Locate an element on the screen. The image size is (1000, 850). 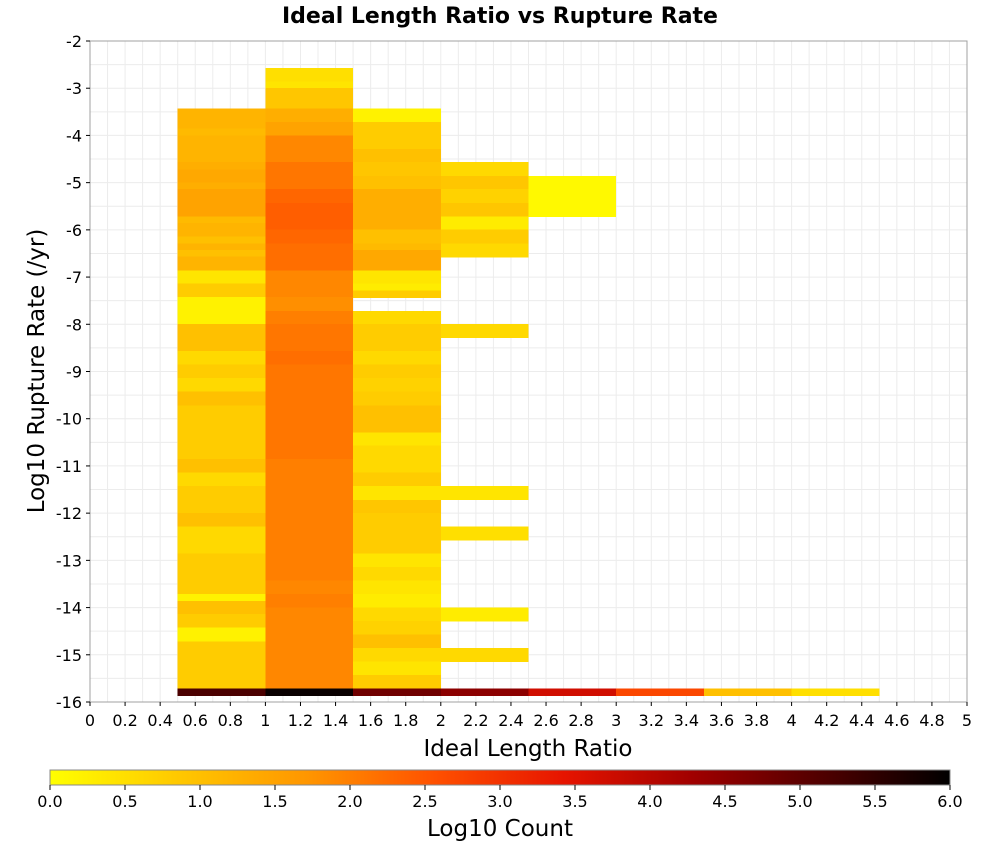
colorbar-tick-label: 1.5 is located at coordinates (274, 801).